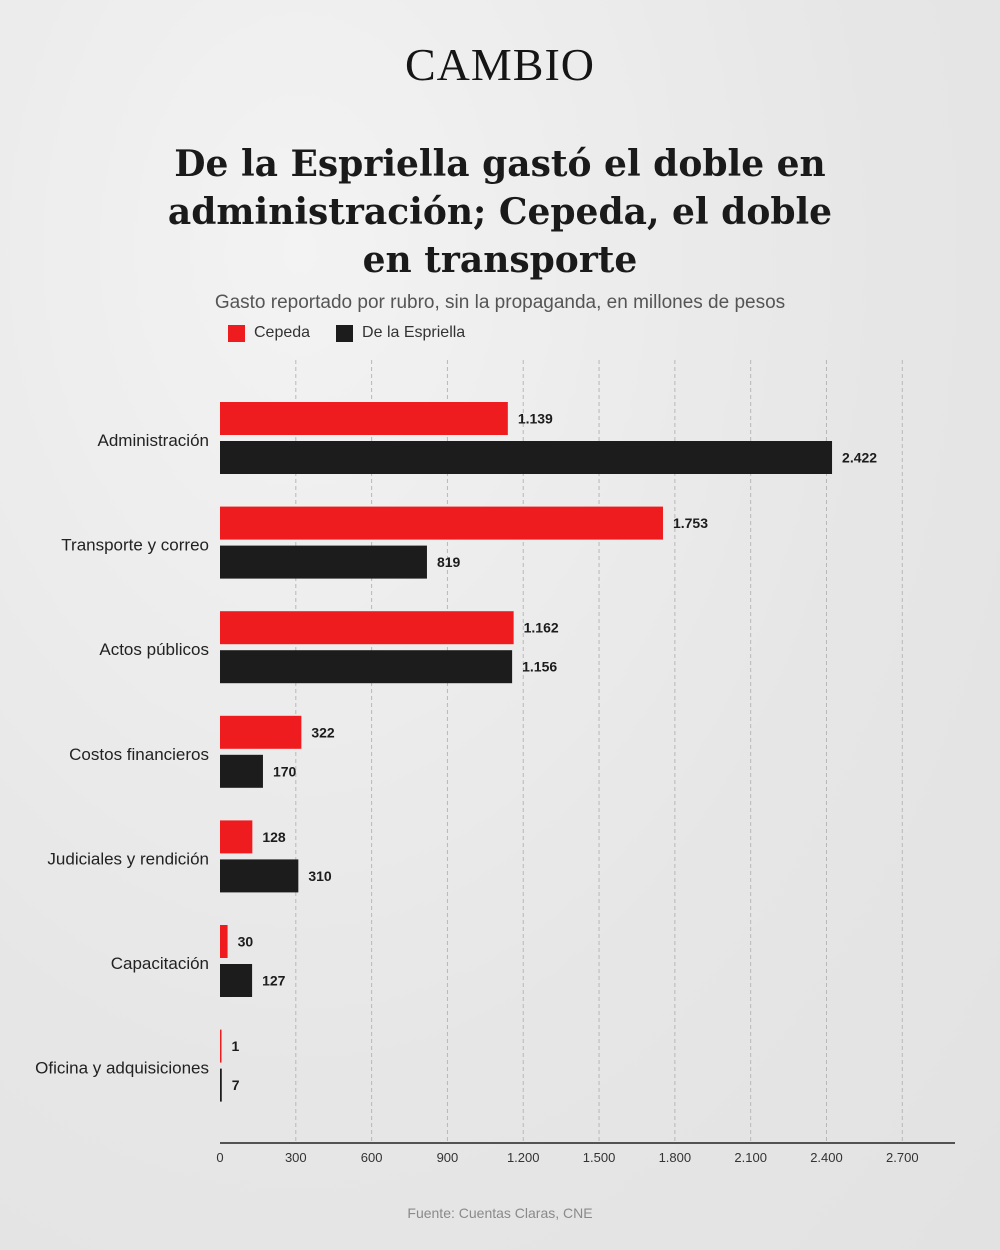  What do you see at coordinates (902, 1157) in the screenshot?
I see `x-tick-label: 2.700` at bounding box center [902, 1157].